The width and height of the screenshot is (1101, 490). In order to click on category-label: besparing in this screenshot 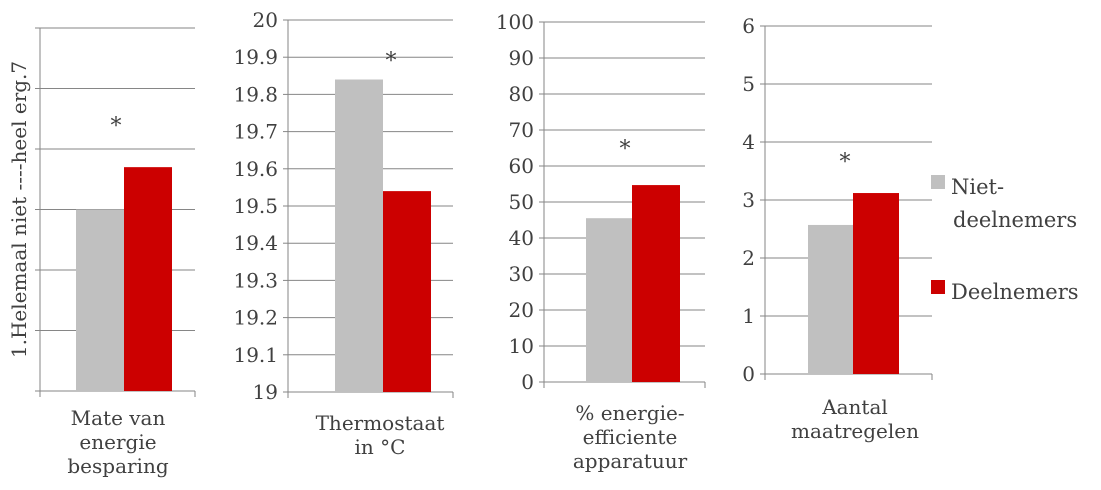, I will do `click(117, 466)`.